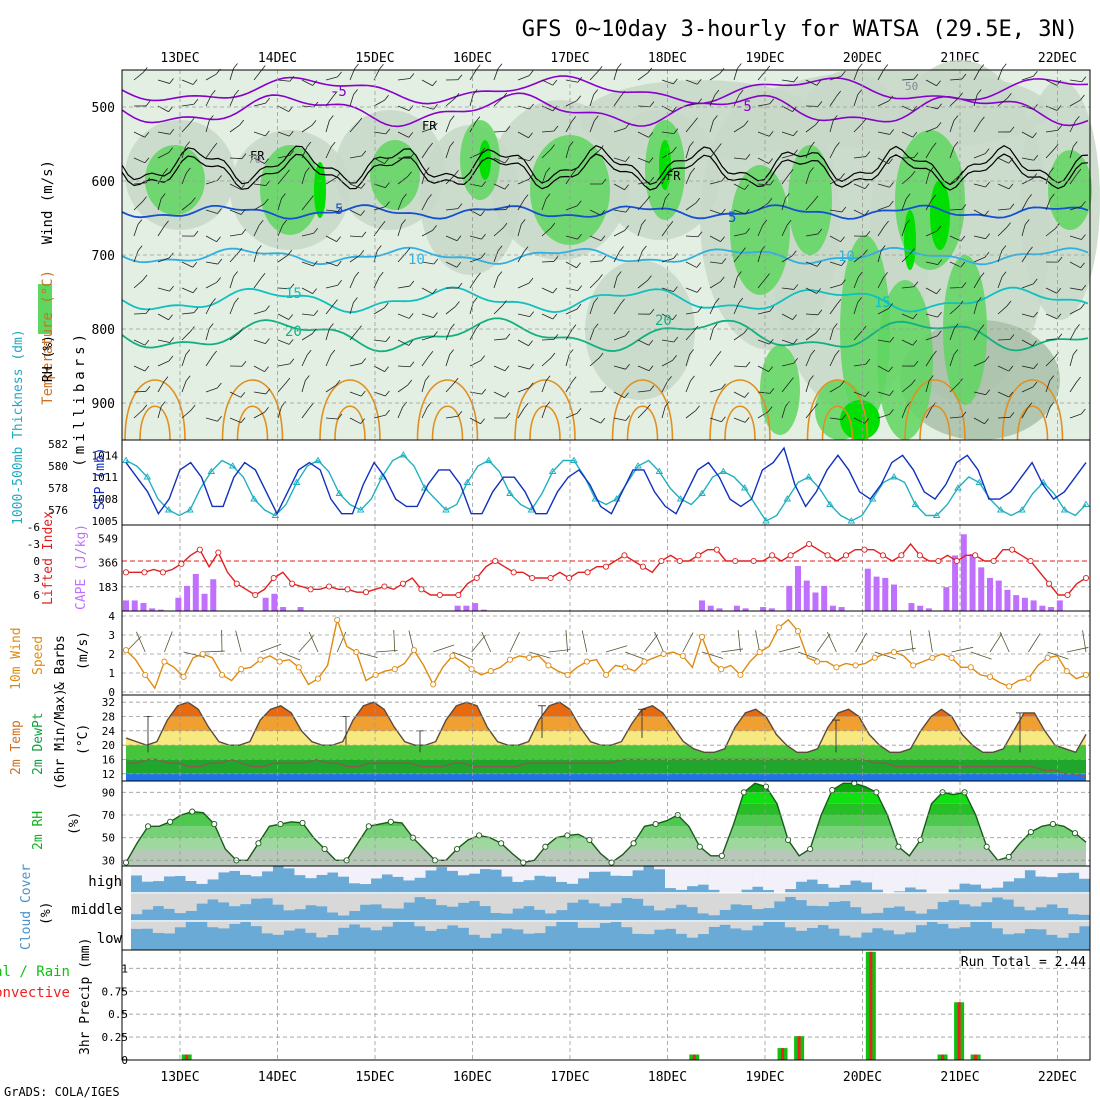 Image resolution: width=1100 pixels, height=1100 pixels. I want to click on cloud-row-label: low, so click(110, 939).